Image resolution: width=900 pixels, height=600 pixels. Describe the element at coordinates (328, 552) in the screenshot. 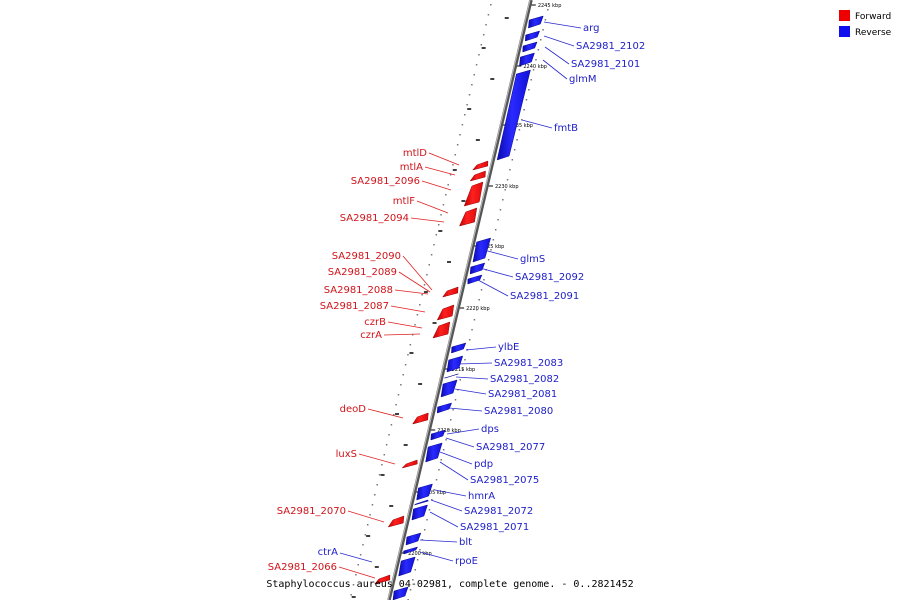

I see `gene-label-ctra: ctrA` at that location.